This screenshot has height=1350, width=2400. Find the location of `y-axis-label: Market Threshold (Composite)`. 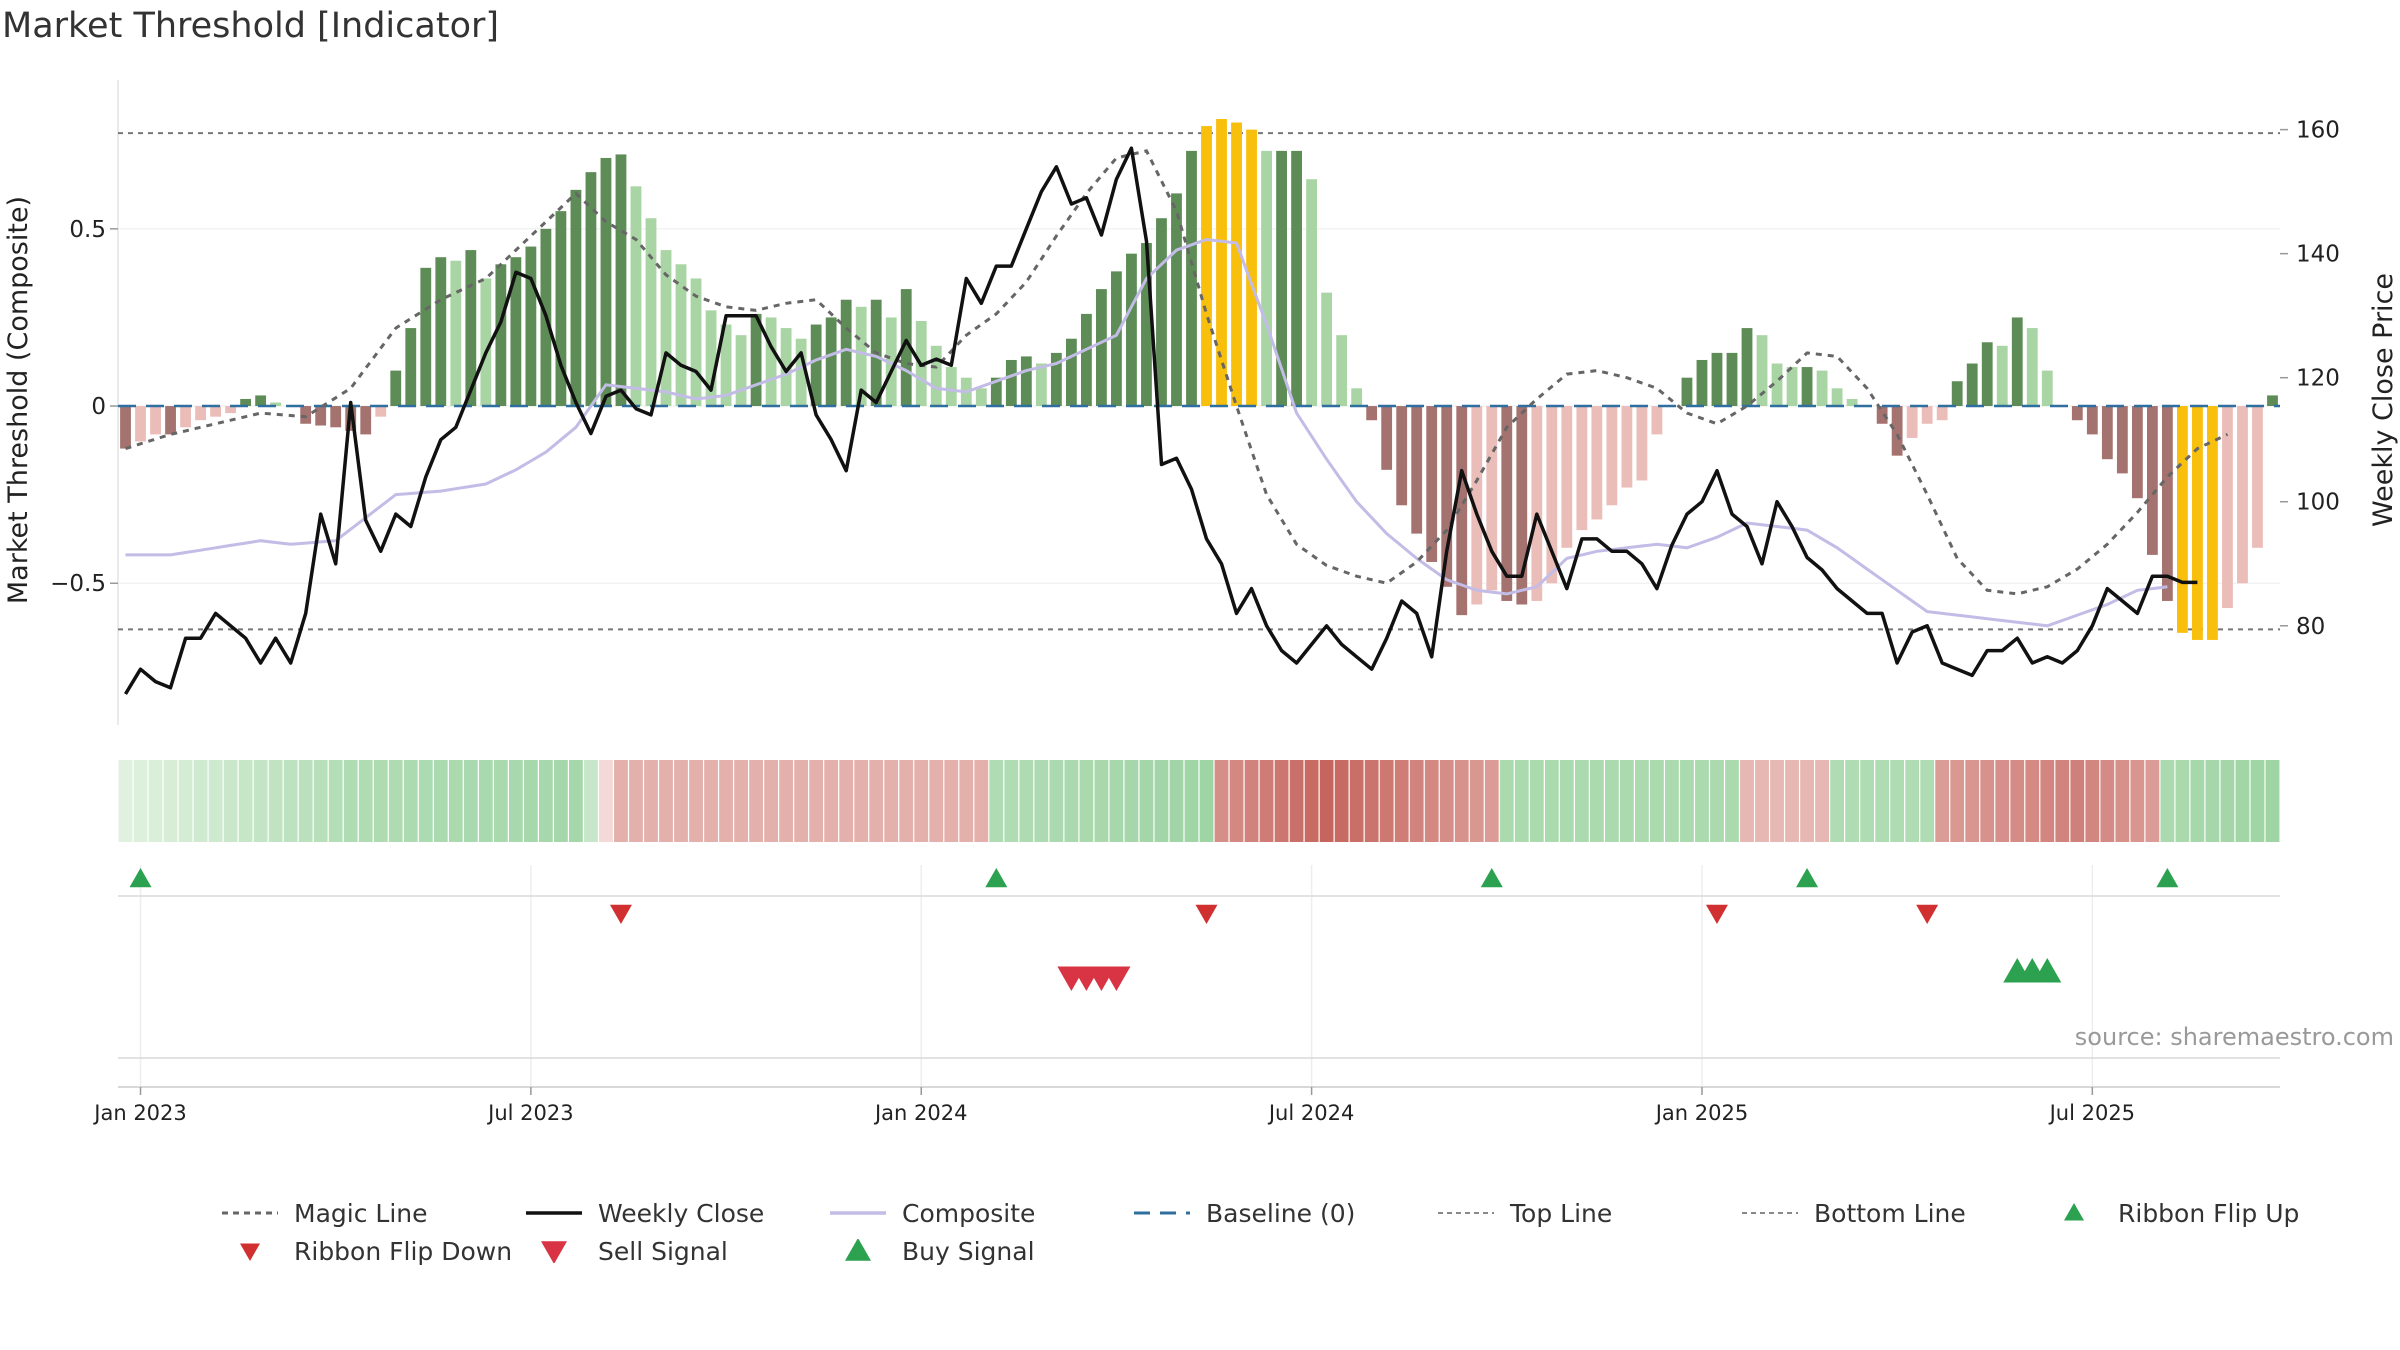

y-axis-label: Market Threshold (Composite) is located at coordinates (18, 400).